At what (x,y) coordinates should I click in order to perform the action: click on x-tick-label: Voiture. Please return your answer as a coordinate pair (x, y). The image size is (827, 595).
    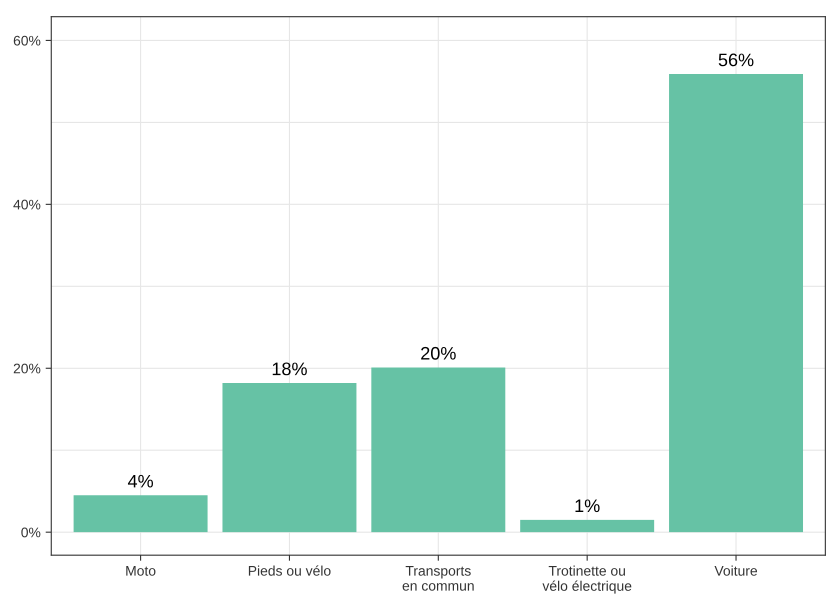
    Looking at the image, I should click on (736, 571).